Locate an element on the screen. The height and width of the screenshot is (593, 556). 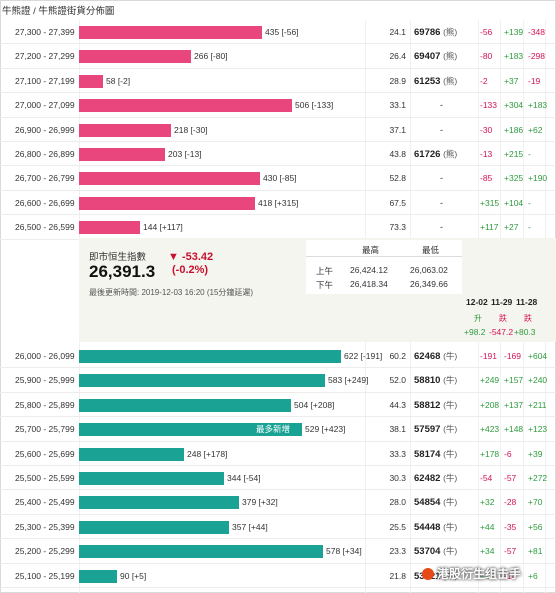
warrant-code-link: 57597 (牛) is located at coordinates (446, 429).